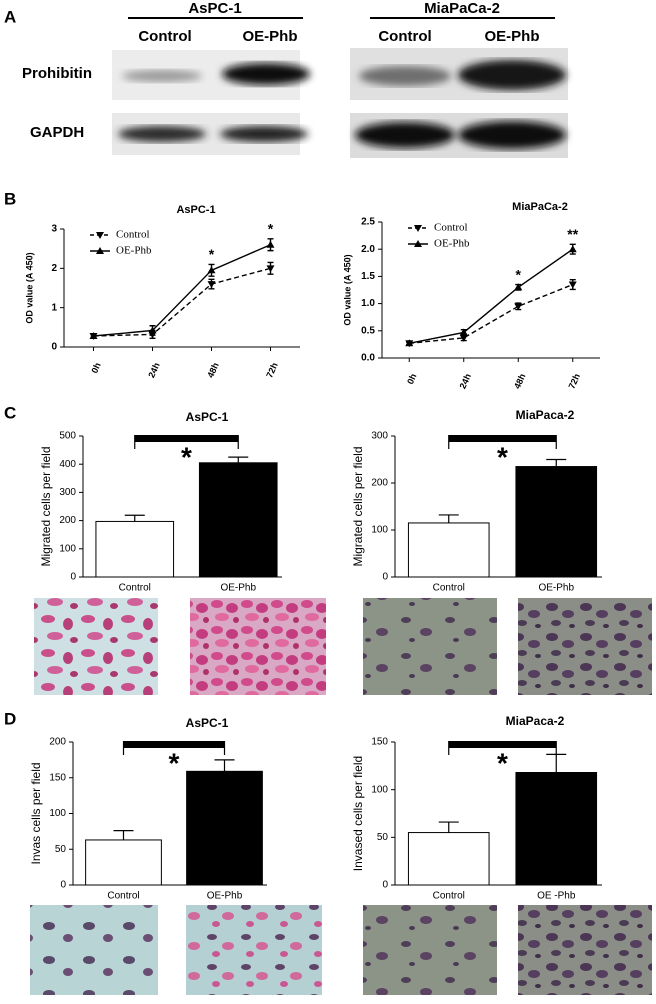 The image size is (656, 1004). Describe the element at coordinates (368, 276) in the screenshot. I see `y-tick-label: 1.5` at that location.